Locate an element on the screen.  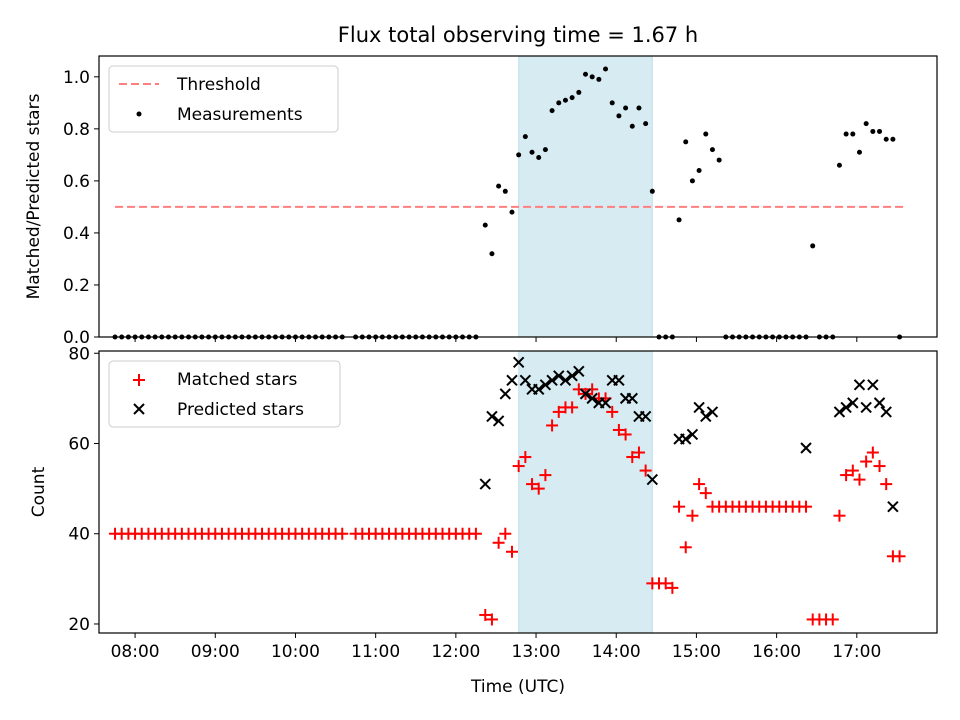
top-legend: Threshold Measurements is located at coordinates (223, 99).